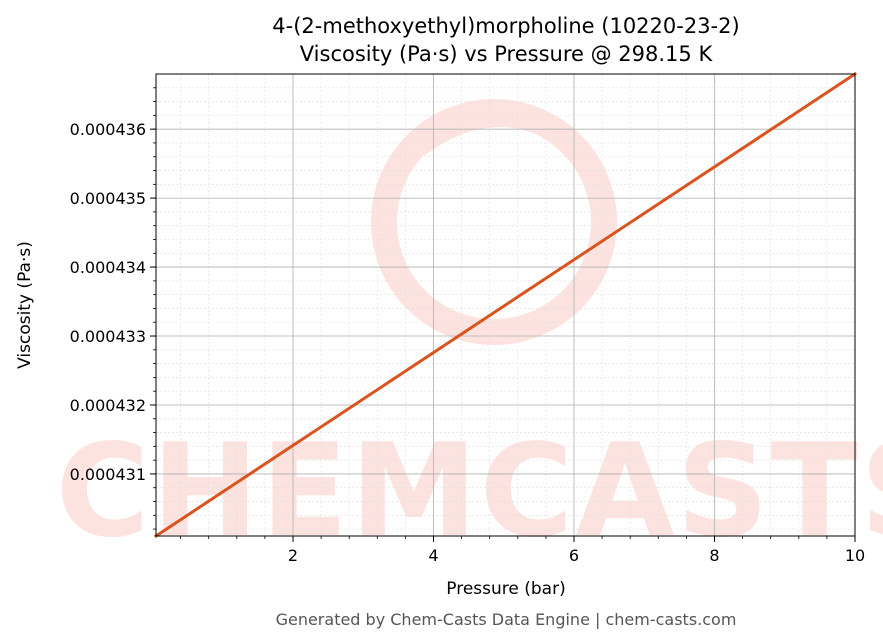 The width and height of the screenshot is (883, 644). Describe the element at coordinates (505, 589) in the screenshot. I see `x-axis-label: Pressure (bar)` at that location.